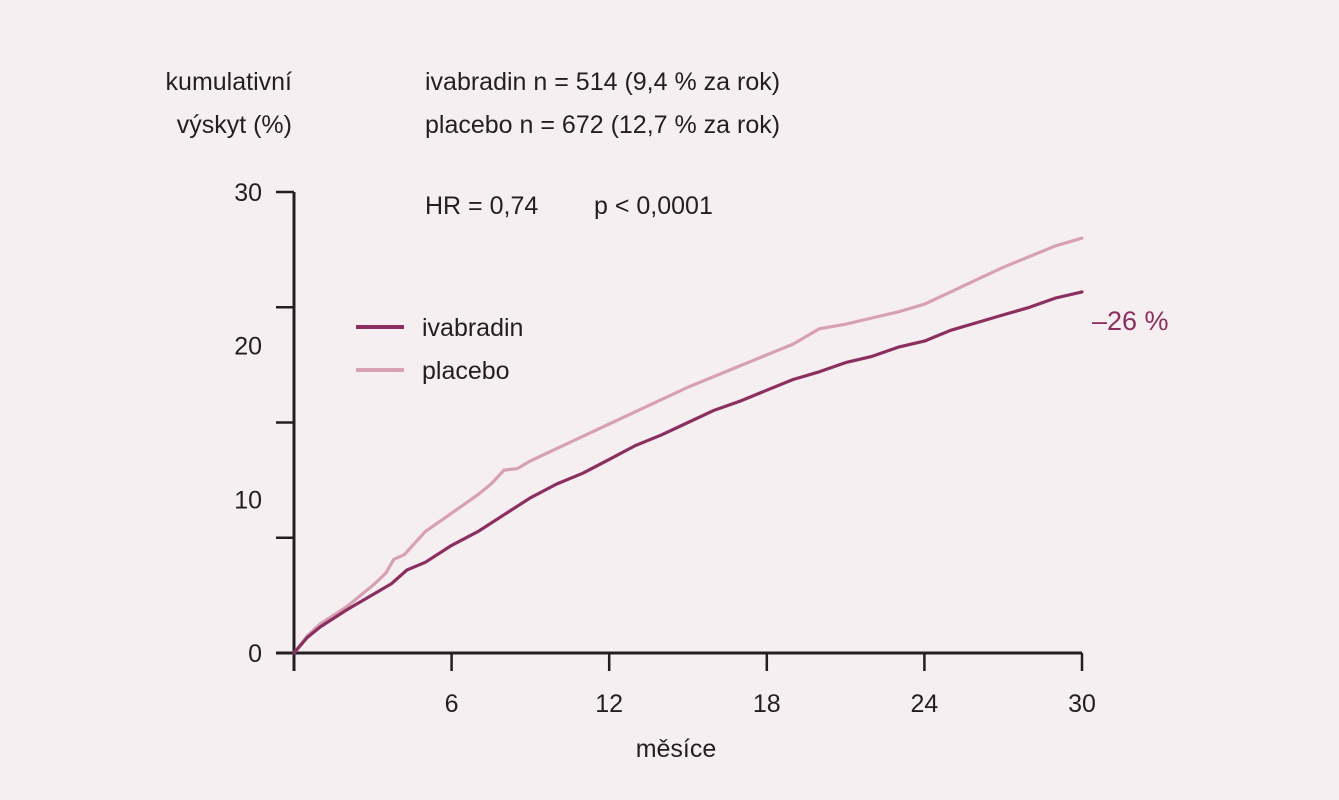 The width and height of the screenshot is (1339, 800). What do you see at coordinates (234, 125) in the screenshot?
I see `y-axis-label-line2: výskyt (%)` at bounding box center [234, 125].